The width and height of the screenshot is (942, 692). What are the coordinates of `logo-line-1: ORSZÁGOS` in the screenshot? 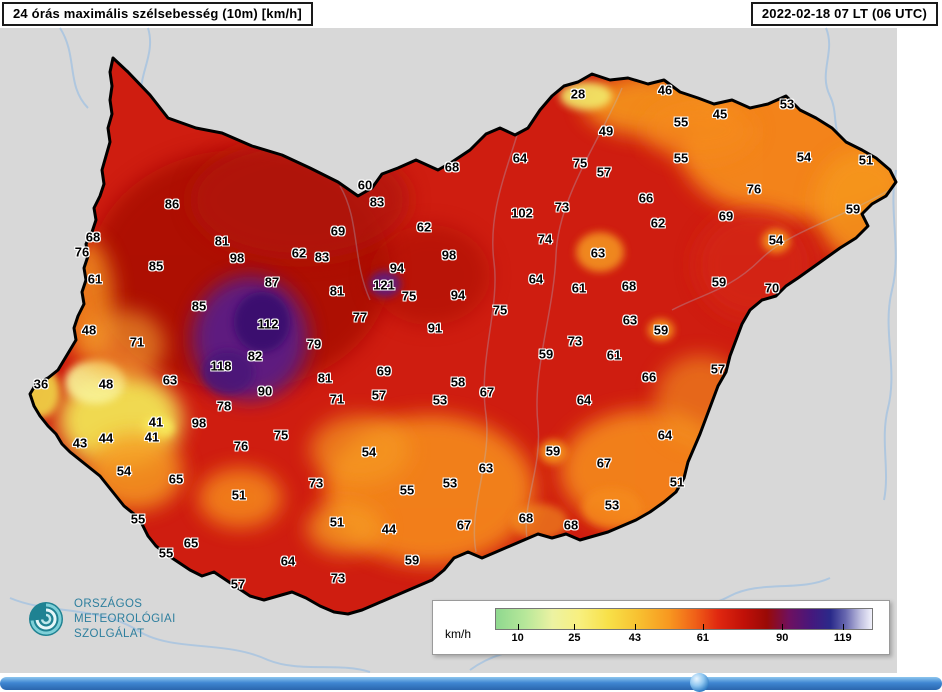 It's located at (108, 604).